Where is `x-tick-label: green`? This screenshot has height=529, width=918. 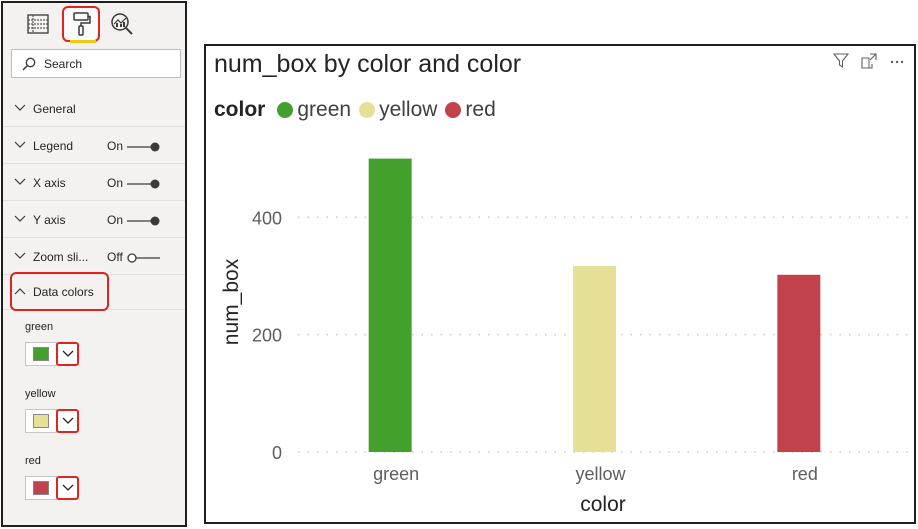 x-tick-label: green is located at coordinates (396, 474).